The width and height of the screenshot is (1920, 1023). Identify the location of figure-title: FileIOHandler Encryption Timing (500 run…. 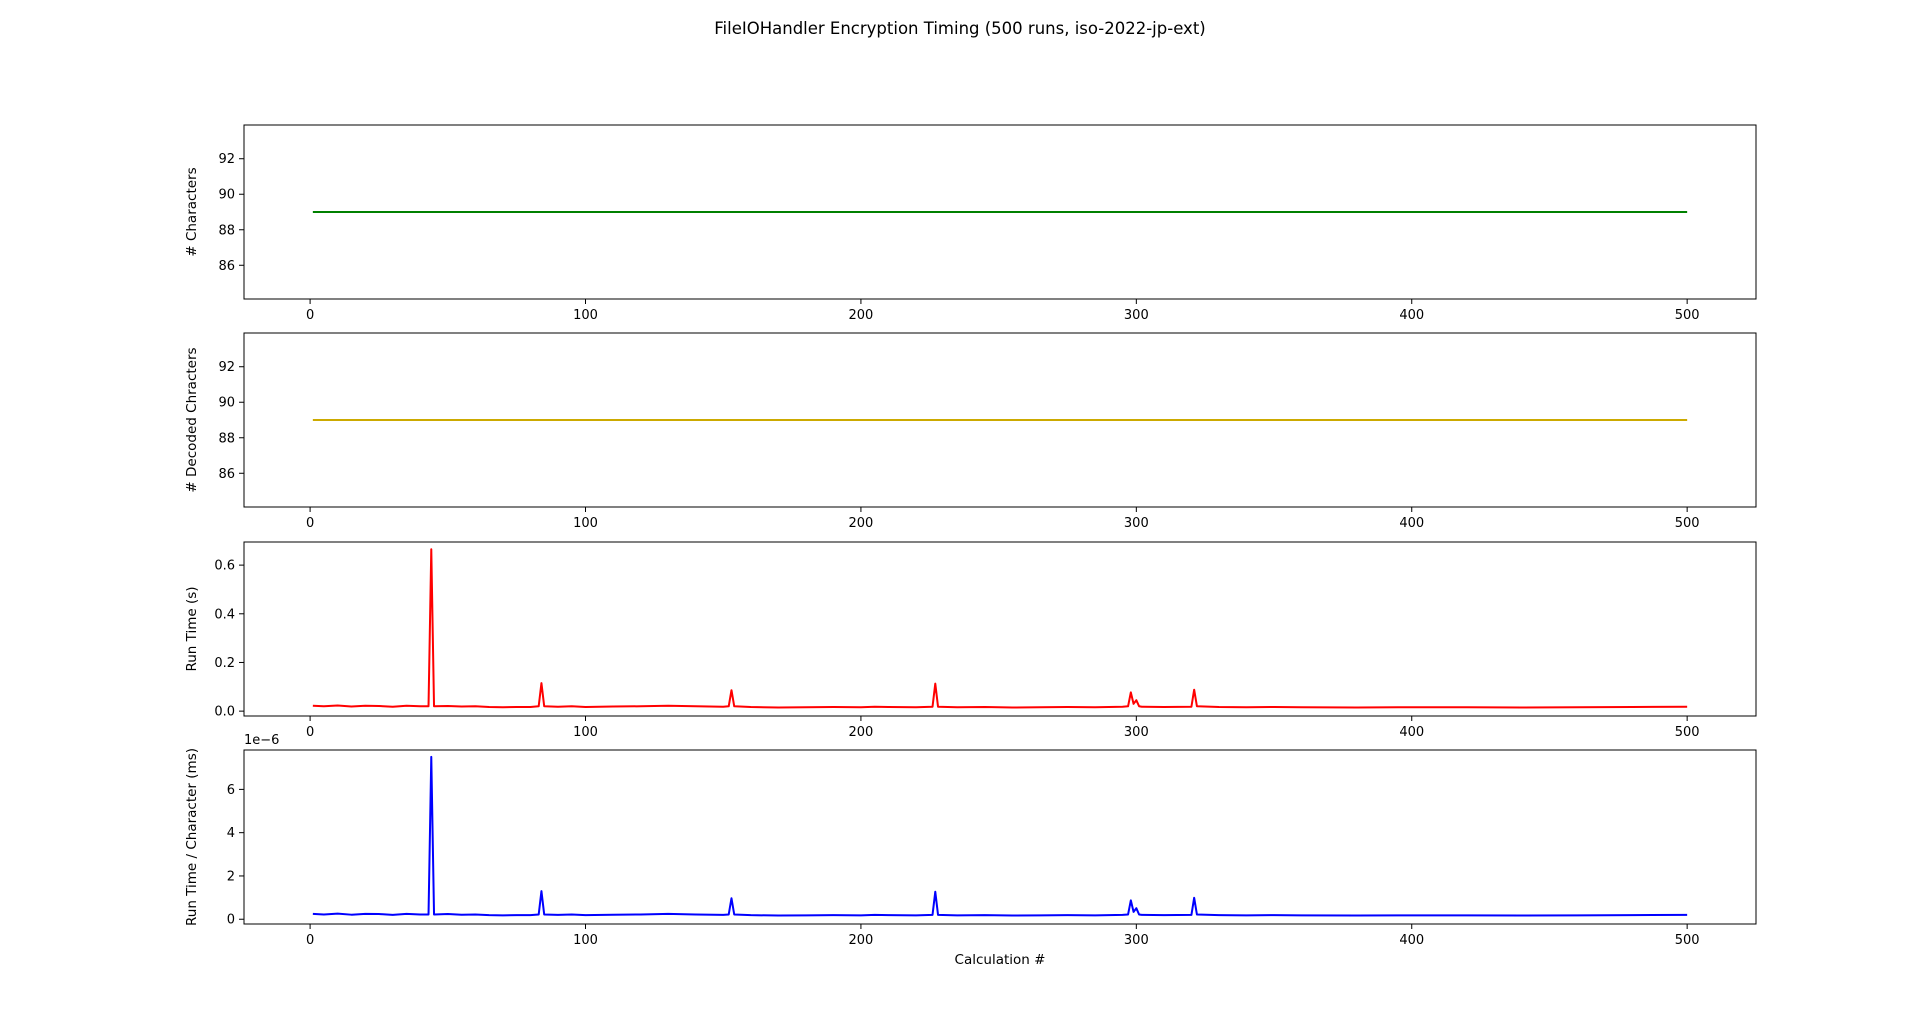
(959, 28).